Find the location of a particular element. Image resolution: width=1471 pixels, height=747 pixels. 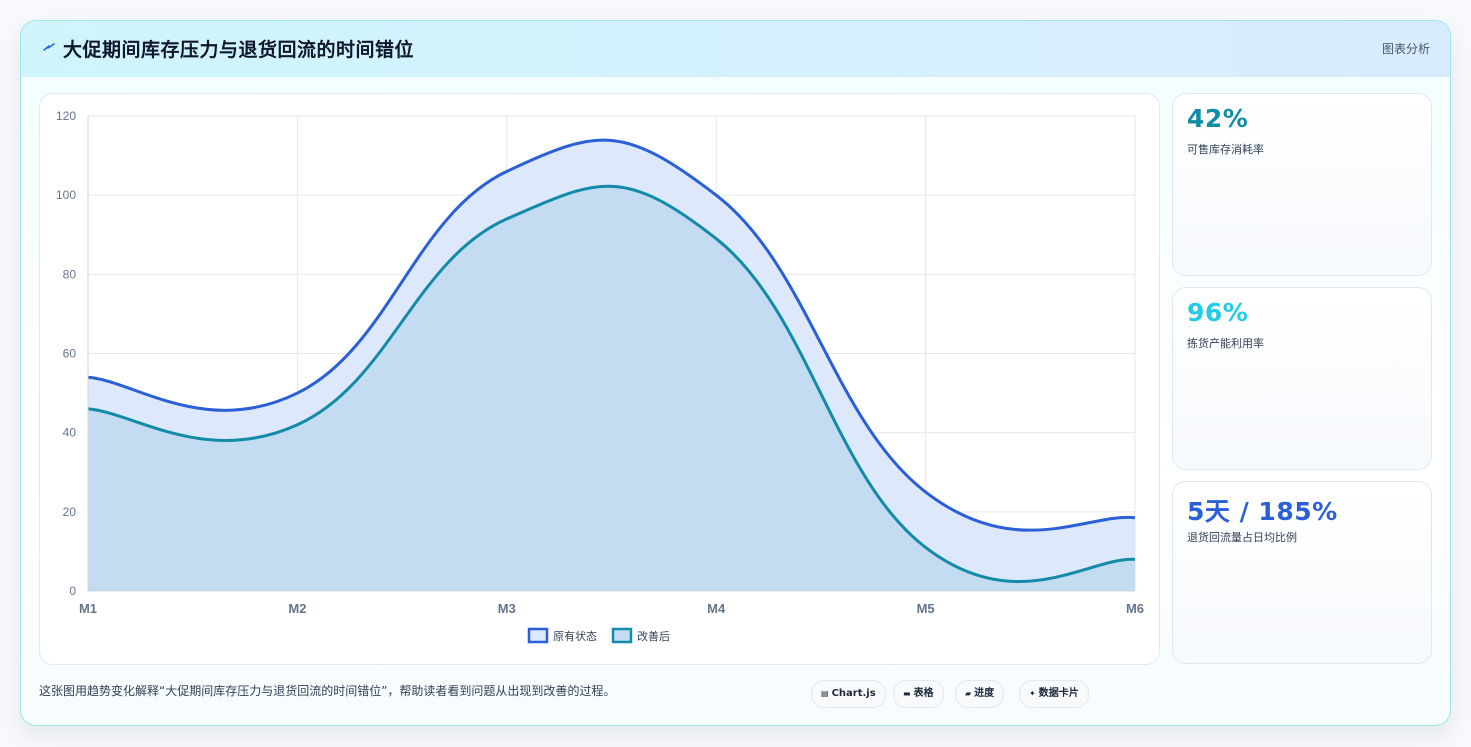

y-tick-label: 20 is located at coordinates (70, 512).